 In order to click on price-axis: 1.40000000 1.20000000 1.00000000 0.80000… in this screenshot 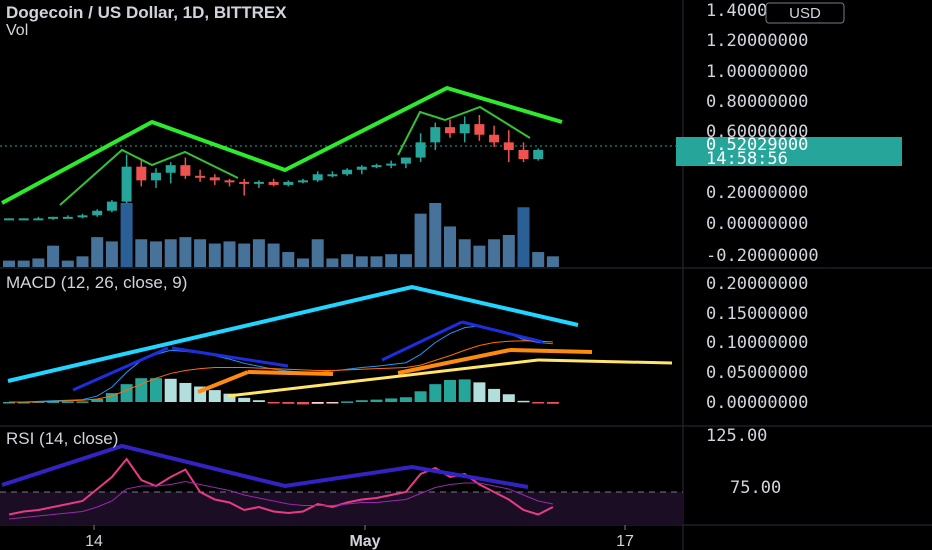, I will do `click(762, 133)`.